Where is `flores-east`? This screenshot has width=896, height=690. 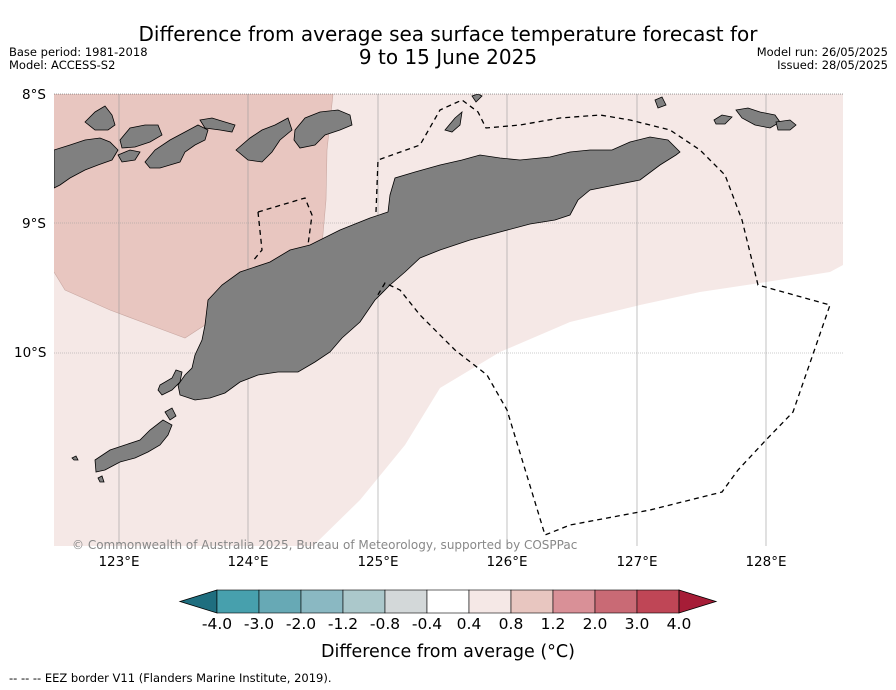 flores-east is located at coordinates (100, 118).